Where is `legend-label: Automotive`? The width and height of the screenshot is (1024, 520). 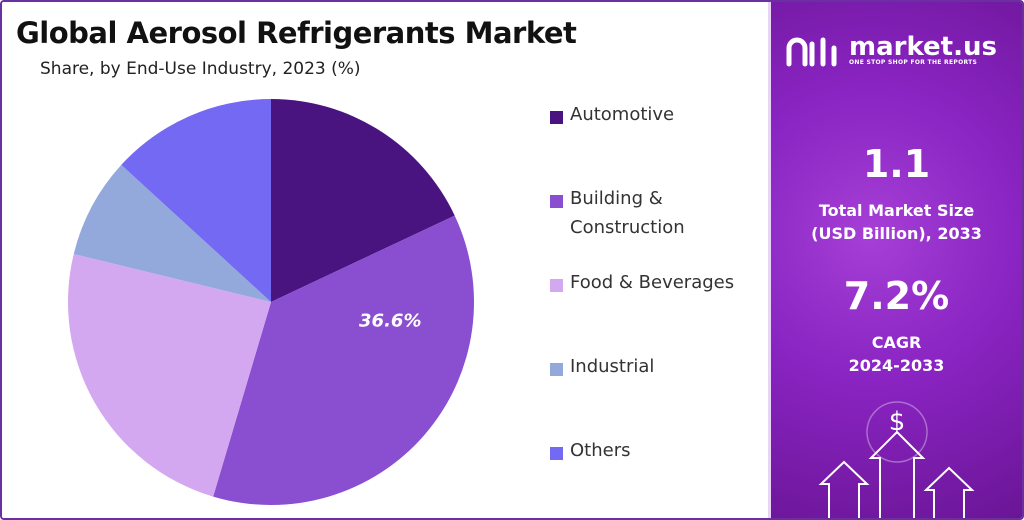
legend-label: Automotive is located at coordinates (622, 114).